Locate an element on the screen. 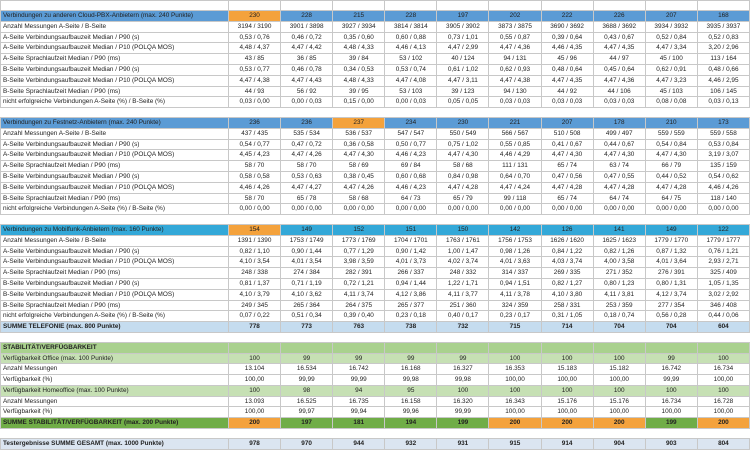 Image resolution: width=750 pixels, height=450 pixels. cell: 4,12 / 3,86 is located at coordinates (411, 294).